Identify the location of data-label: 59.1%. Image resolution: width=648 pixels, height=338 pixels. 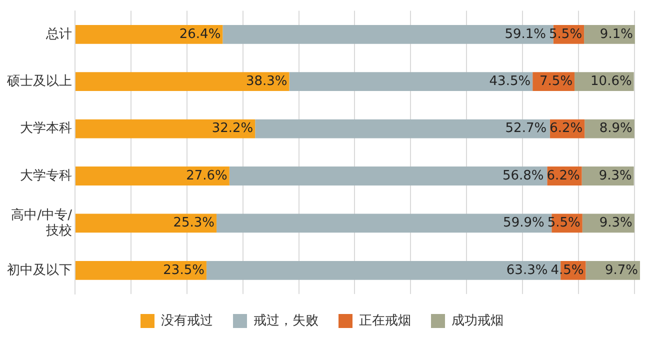
(525, 34).